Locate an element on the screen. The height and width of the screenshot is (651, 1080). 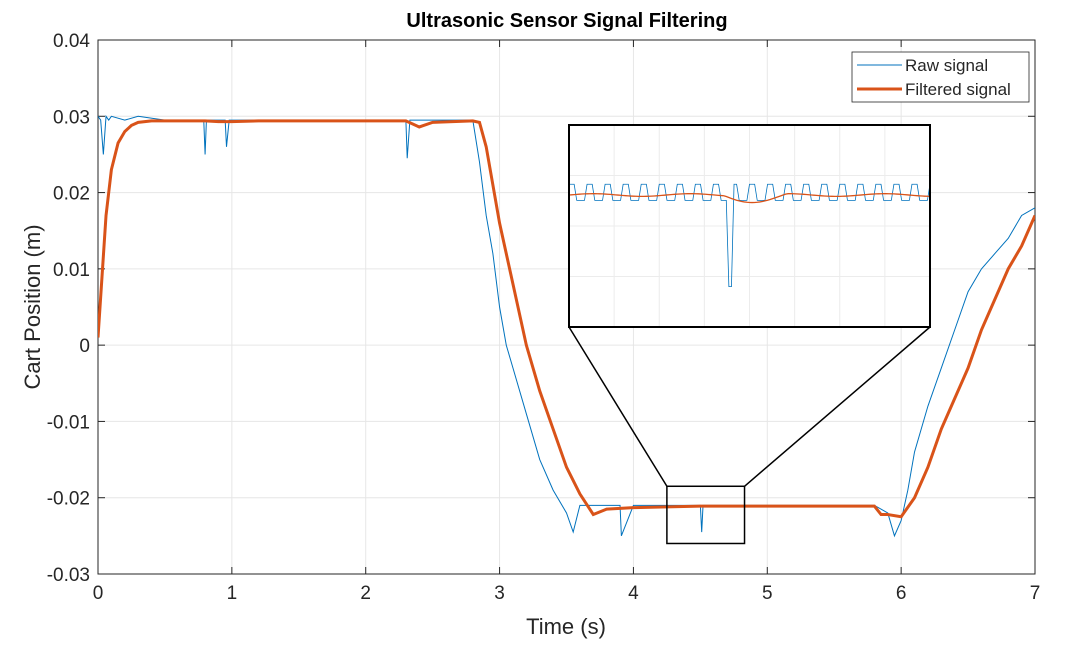
inset-raw-signal-line is located at coordinates (749, 235).